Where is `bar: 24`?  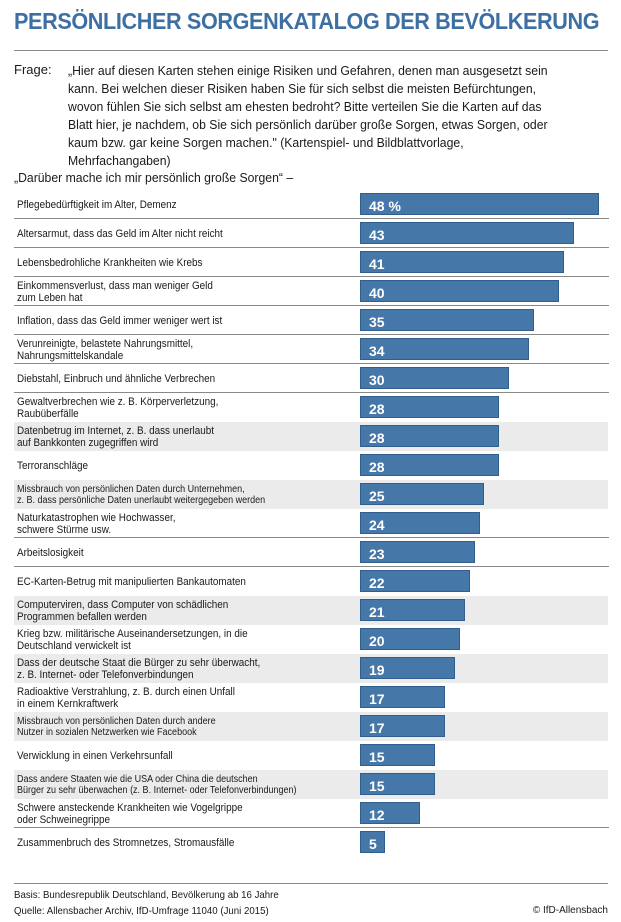
bar: 24 is located at coordinates (420, 523).